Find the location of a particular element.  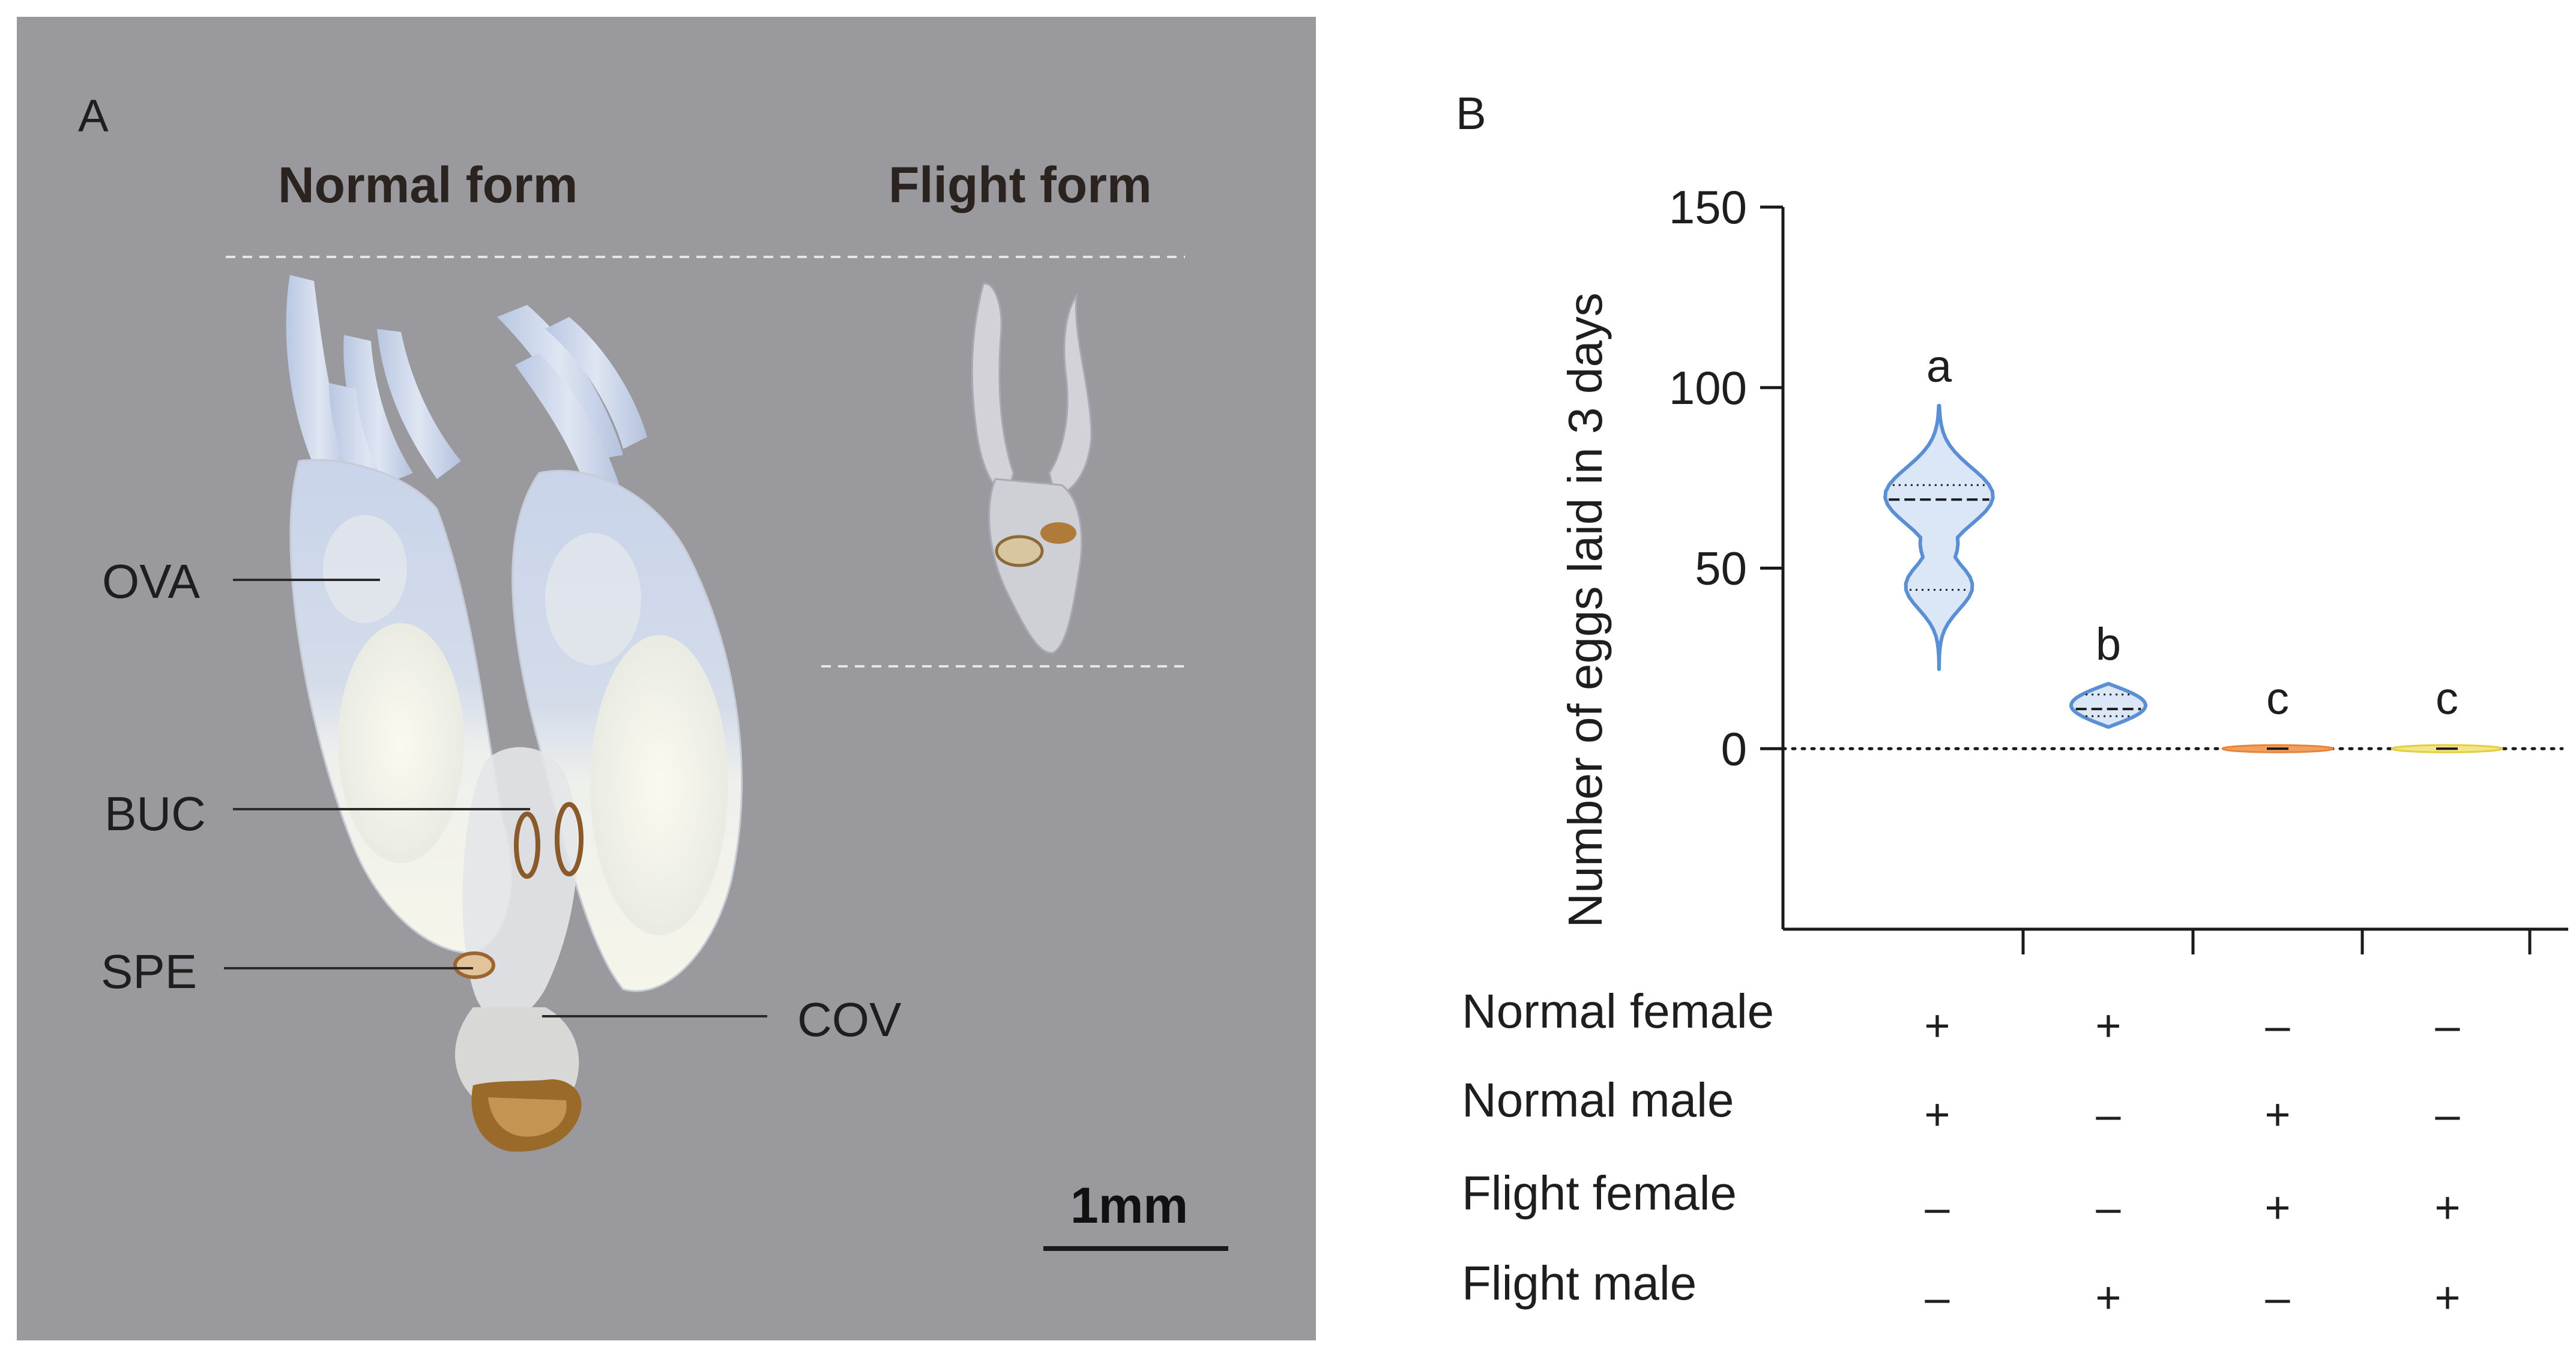

condition-row-label: Flight male is located at coordinates (1579, 1283).